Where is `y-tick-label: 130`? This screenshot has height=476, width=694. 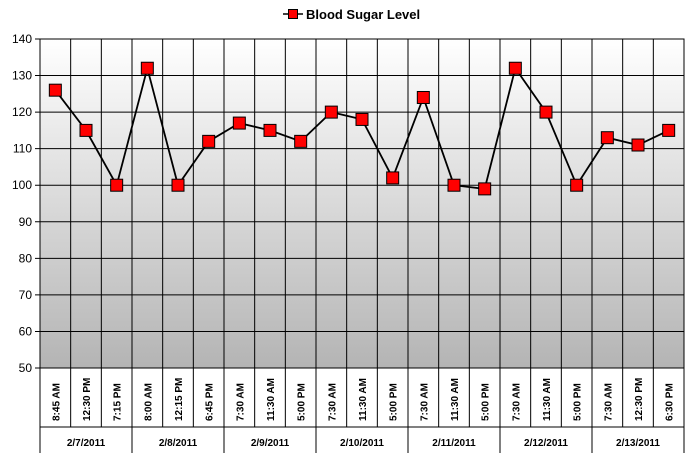 y-tick-label: 130 is located at coordinates (22, 76).